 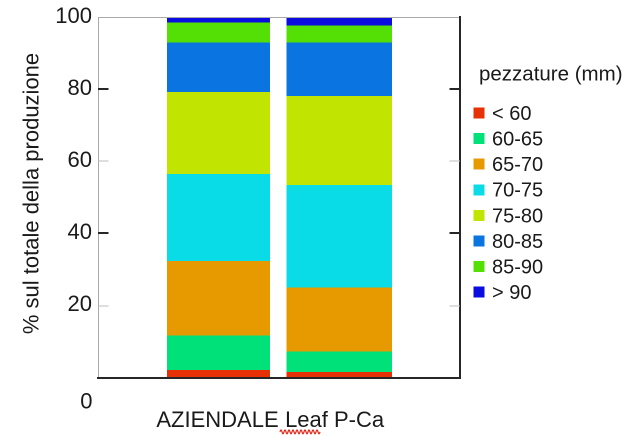 I want to click on svg-text: 75-80, so click(x=517, y=216).